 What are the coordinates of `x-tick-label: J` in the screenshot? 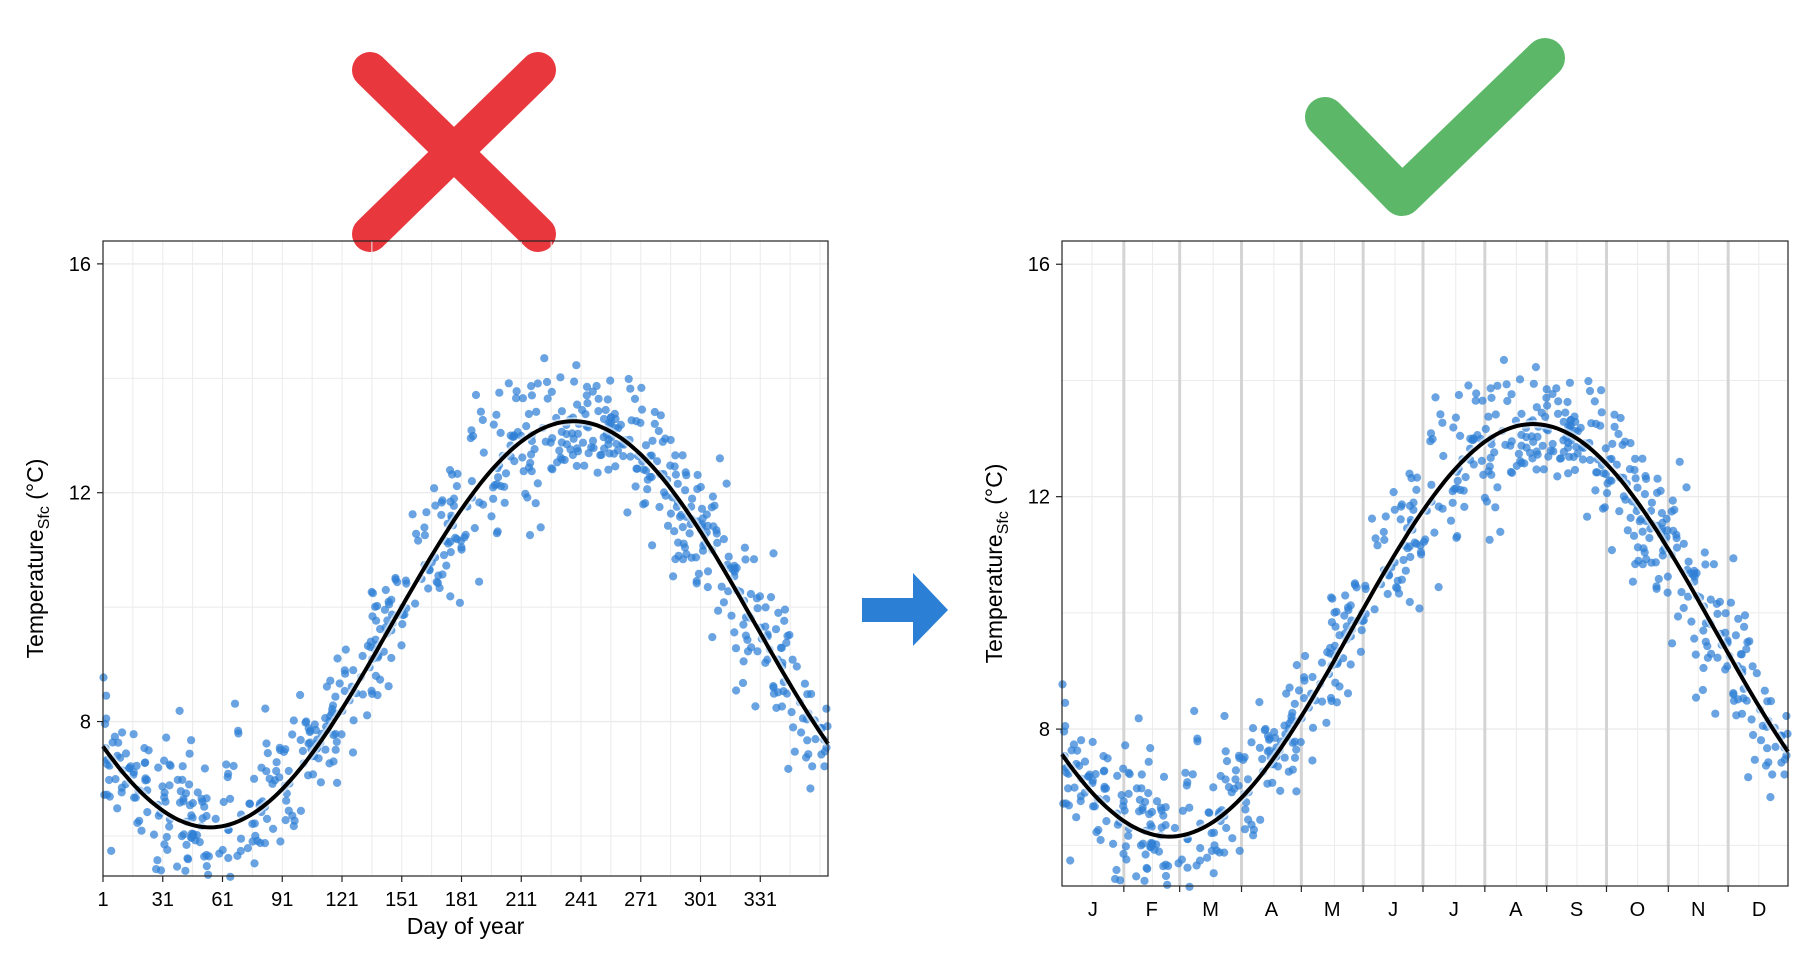 It's located at (1454, 910).